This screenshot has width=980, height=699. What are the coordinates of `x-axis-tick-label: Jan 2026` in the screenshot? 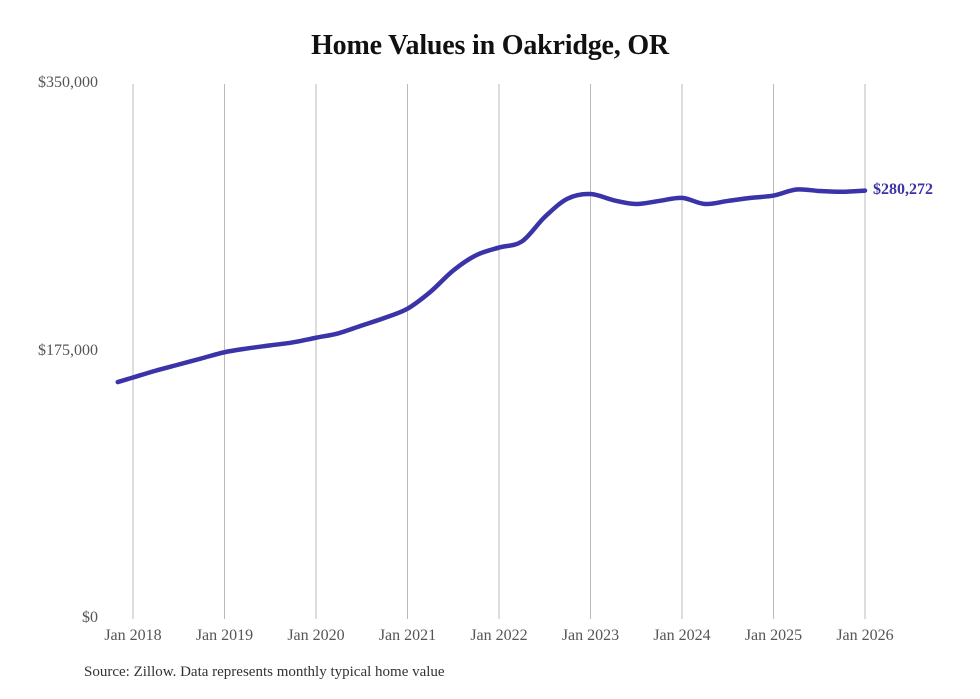 It's located at (865, 635).